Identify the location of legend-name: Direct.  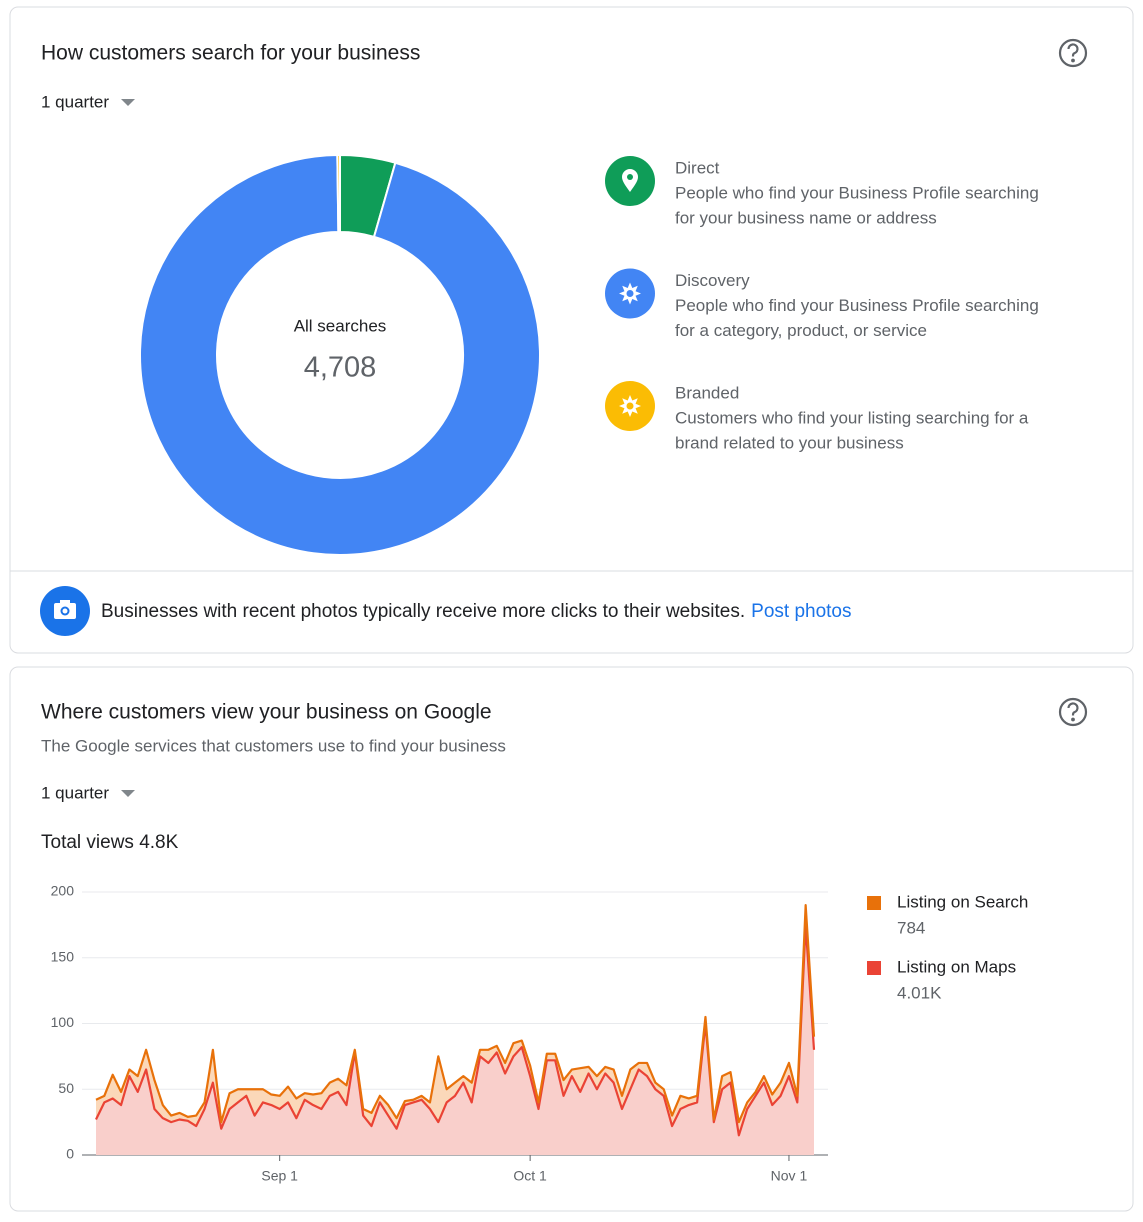
(697, 167).